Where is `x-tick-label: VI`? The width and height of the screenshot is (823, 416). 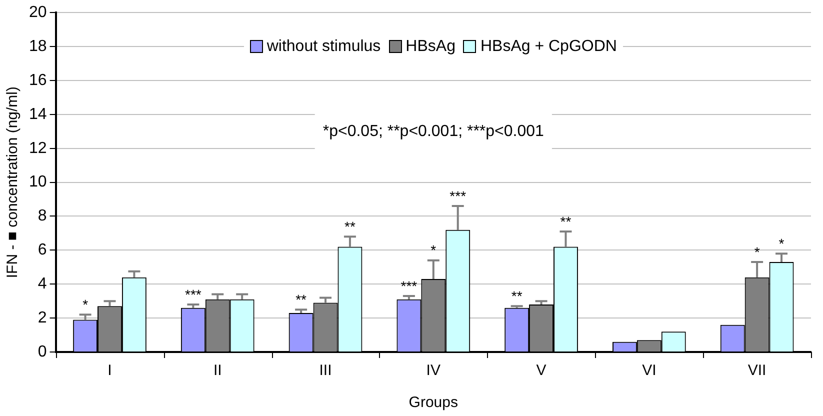 x-tick-label: VI is located at coordinates (649, 371).